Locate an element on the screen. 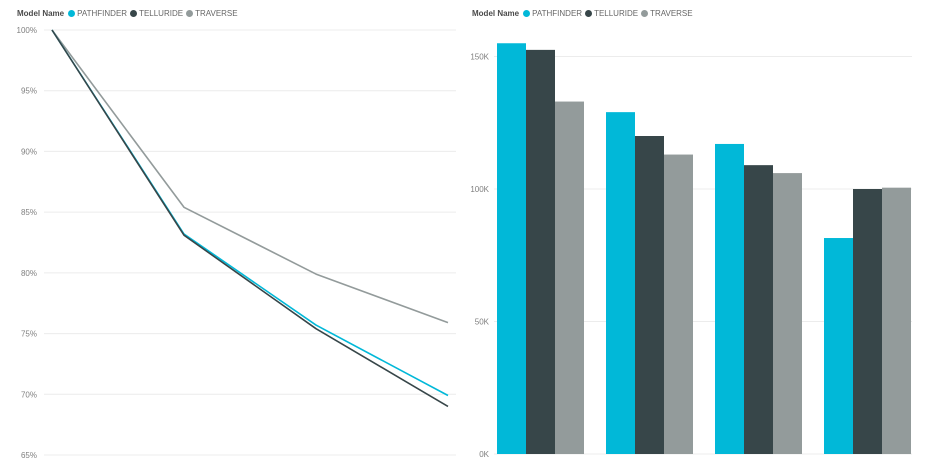 The image size is (936, 458). y-tick-label: 90% is located at coordinates (29, 151).